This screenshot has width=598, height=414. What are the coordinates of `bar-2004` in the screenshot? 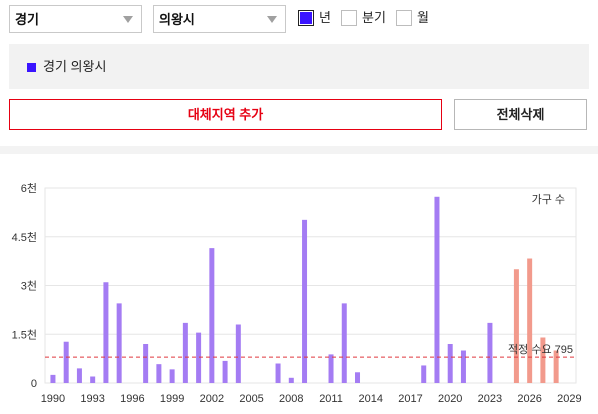 It's located at (238, 353).